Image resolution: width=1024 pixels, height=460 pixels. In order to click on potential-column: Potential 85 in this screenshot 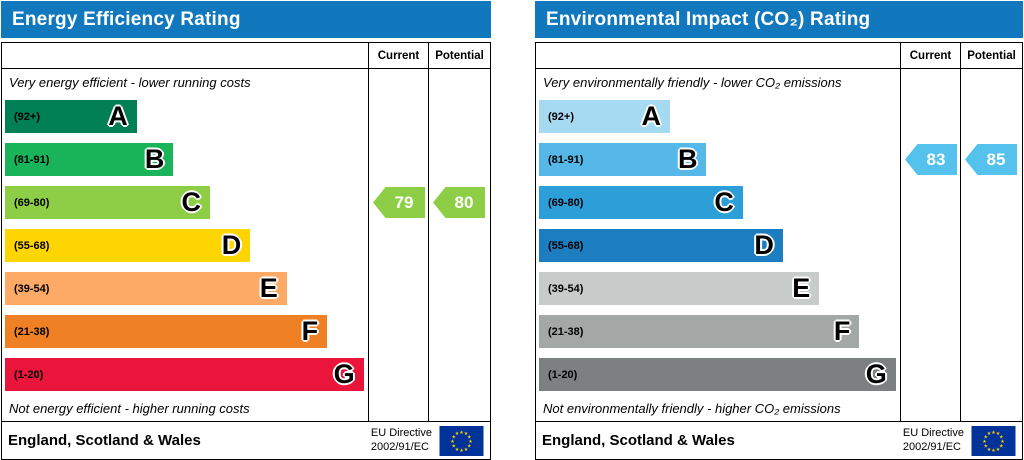, I will do `click(991, 232)`.